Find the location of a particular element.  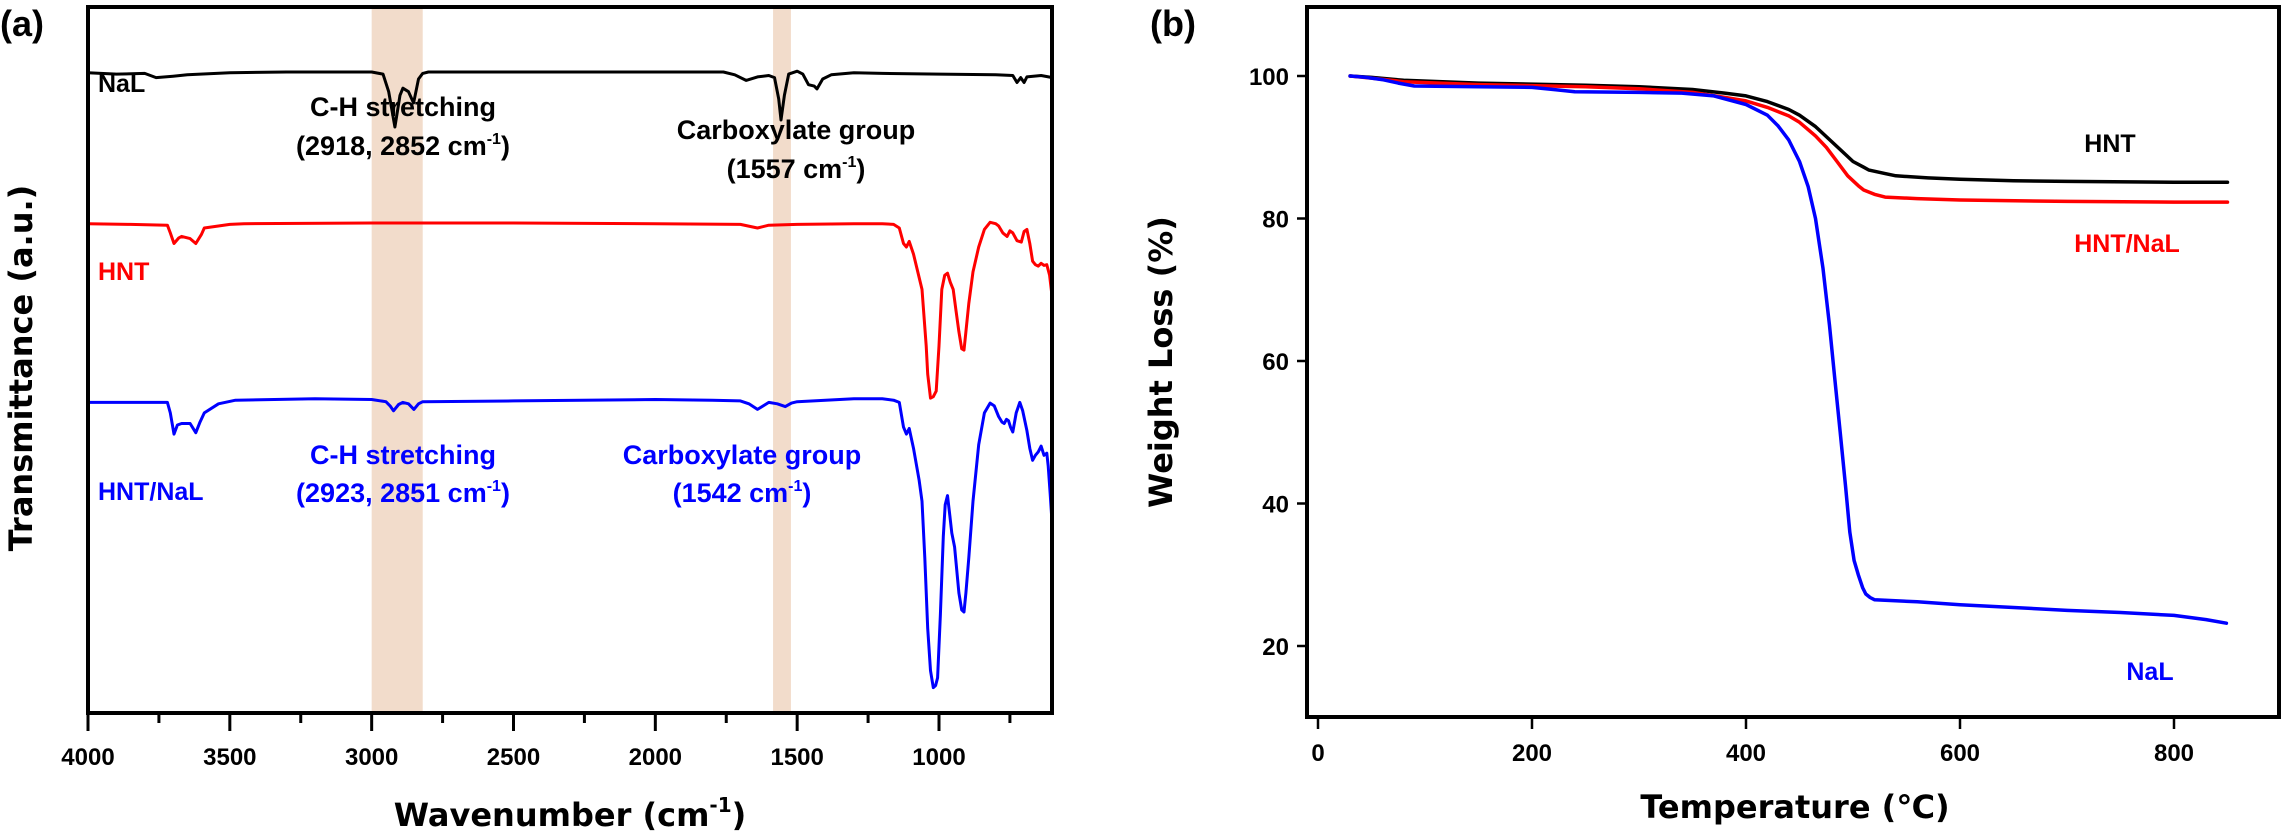

annotation-text: (2918, 2852 cm is located at coordinates (391, 146).